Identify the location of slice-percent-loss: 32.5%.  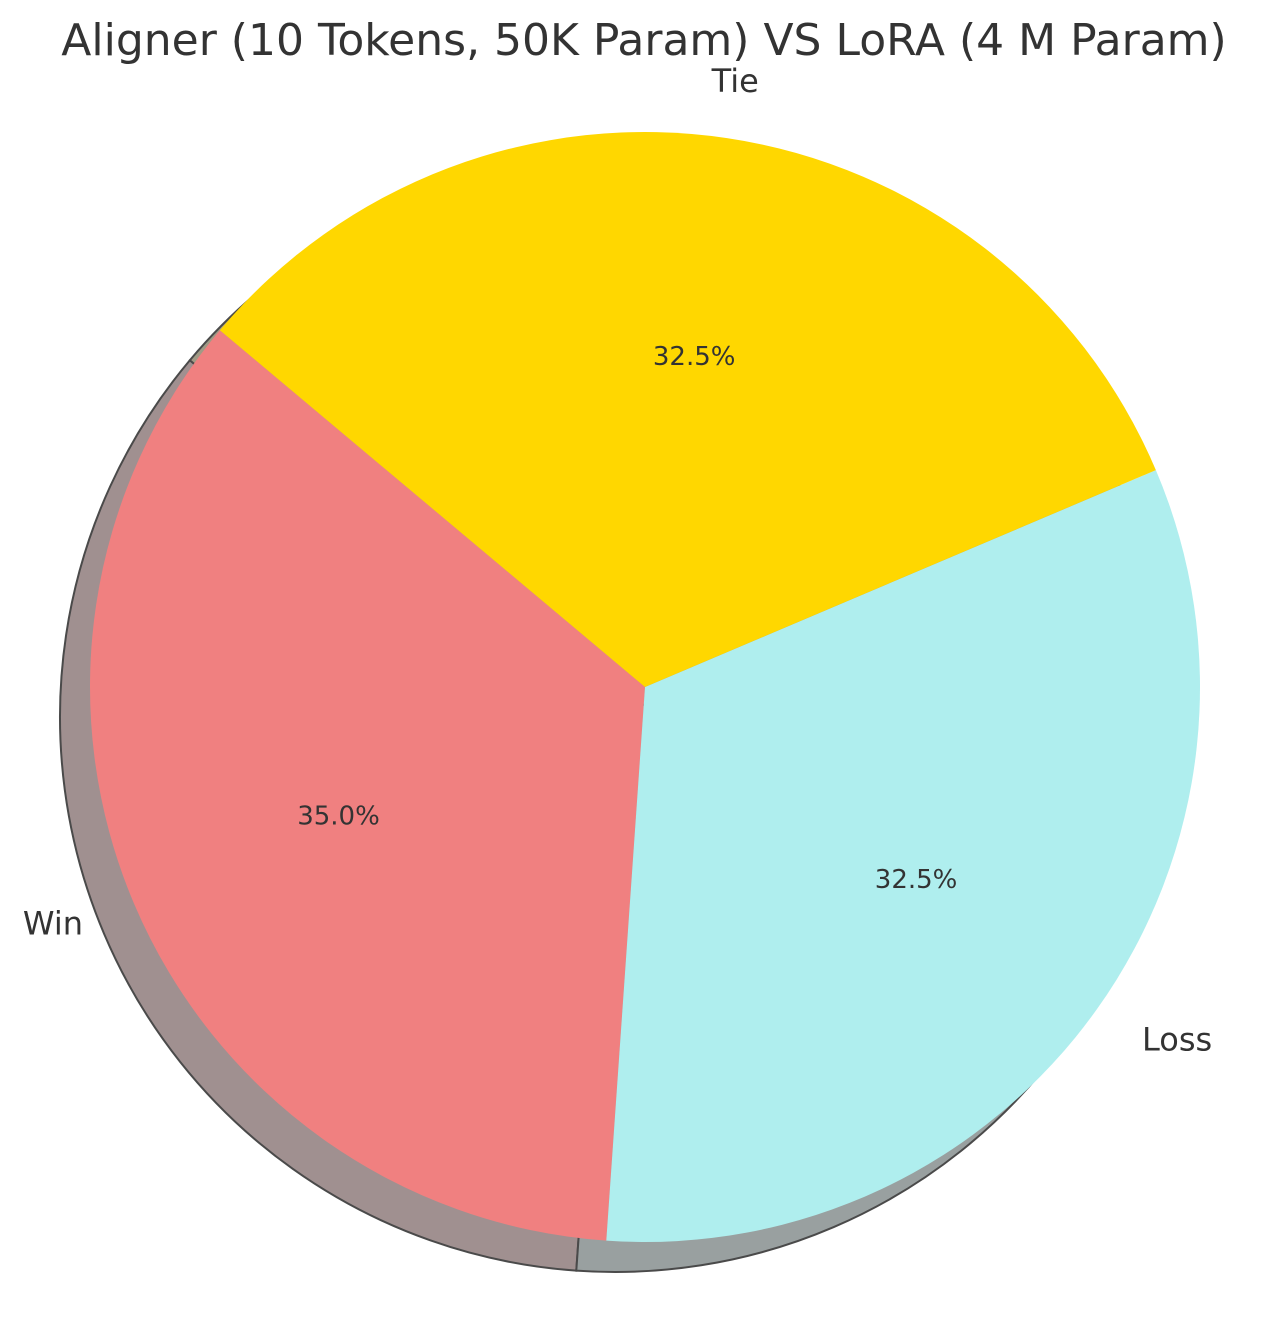
(916, 880).